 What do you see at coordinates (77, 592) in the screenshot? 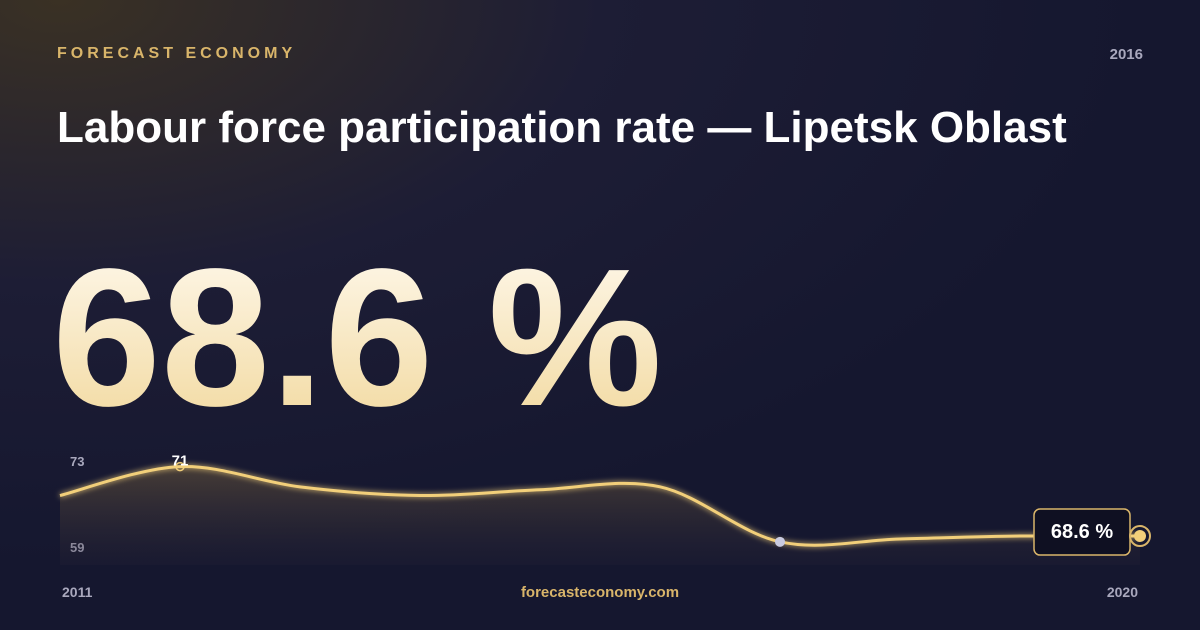
I see `x-edge-label: 2011` at bounding box center [77, 592].